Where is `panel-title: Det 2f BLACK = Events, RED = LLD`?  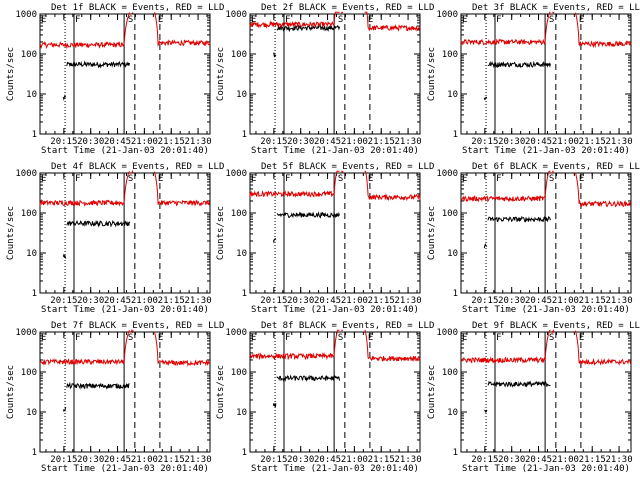
panel-title: Det 2f BLACK = Events, RED = LLD is located at coordinates (347, 8).